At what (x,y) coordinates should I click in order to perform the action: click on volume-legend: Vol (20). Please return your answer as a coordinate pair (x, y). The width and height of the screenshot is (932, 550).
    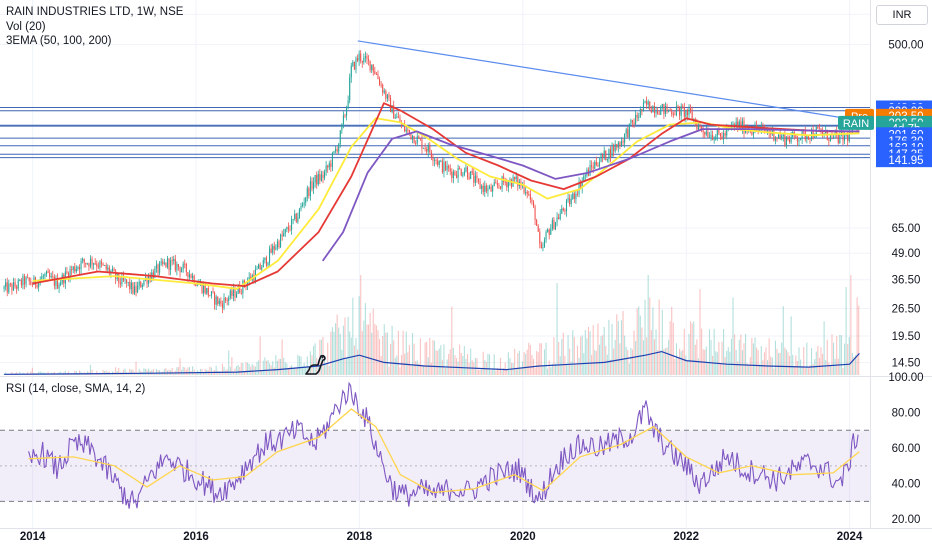
    Looking at the image, I should click on (26, 27).